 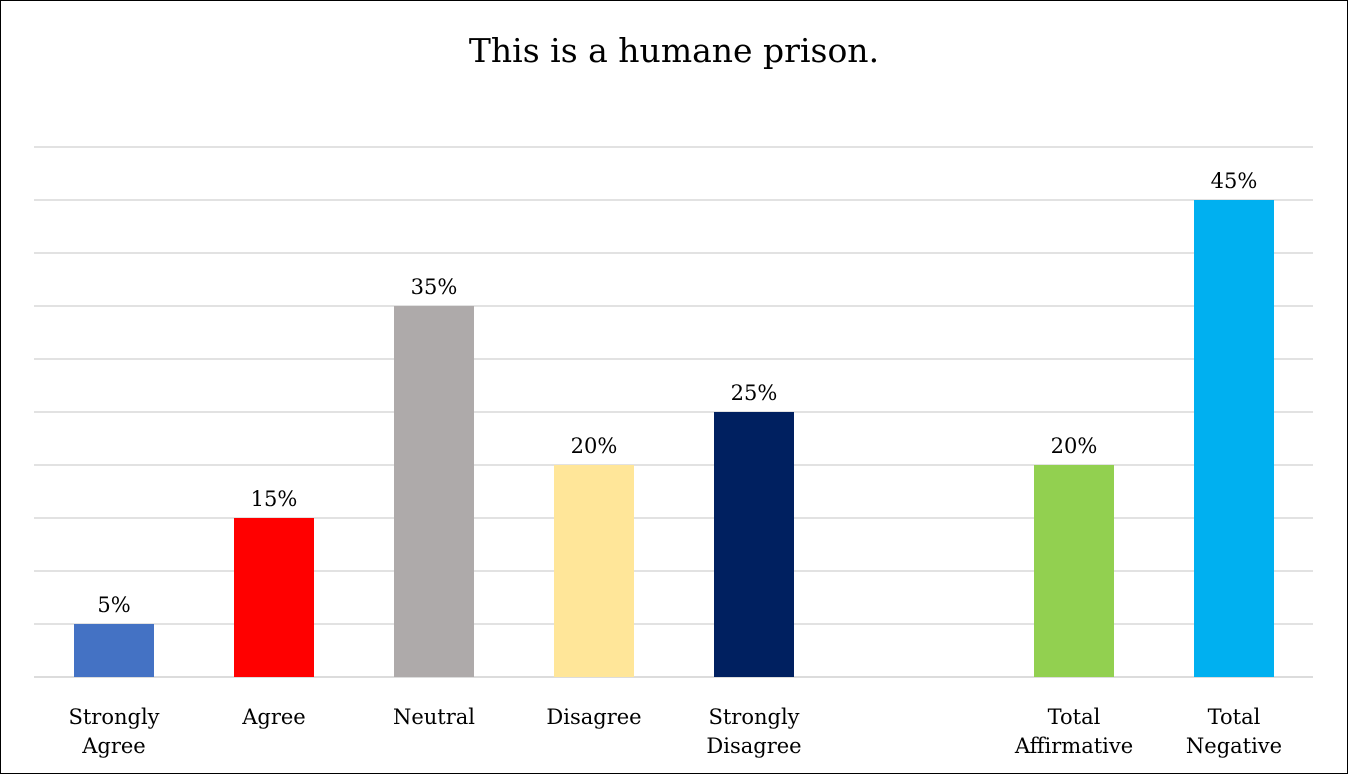 I want to click on data-label: 35%, so click(x=434, y=287).